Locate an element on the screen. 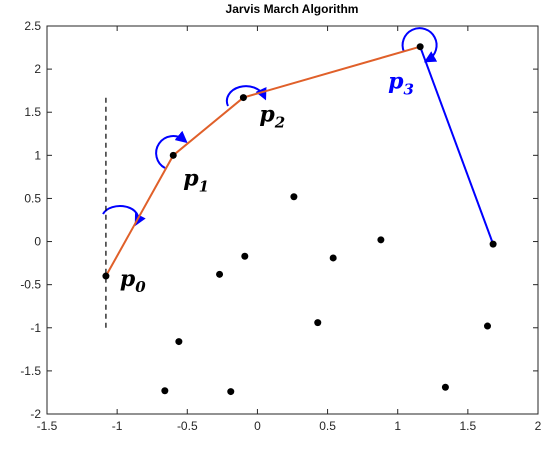 The width and height of the screenshot is (550, 455). hull-label: p0 is located at coordinates (133, 281).